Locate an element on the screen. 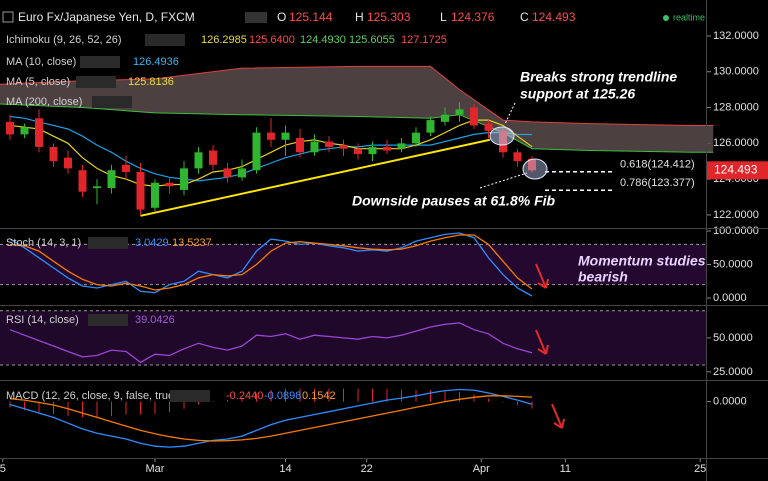  last-price-box is located at coordinates (737, 170).